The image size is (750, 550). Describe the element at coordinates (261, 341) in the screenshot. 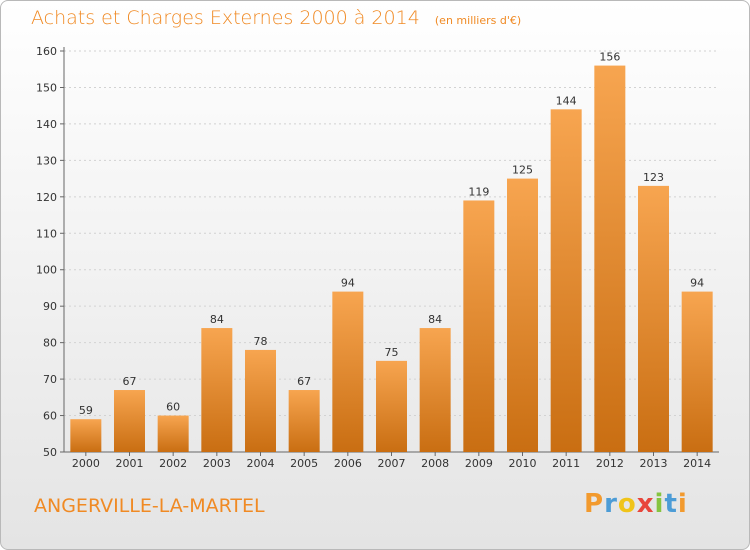

I see `bar-value-label: 78` at that location.